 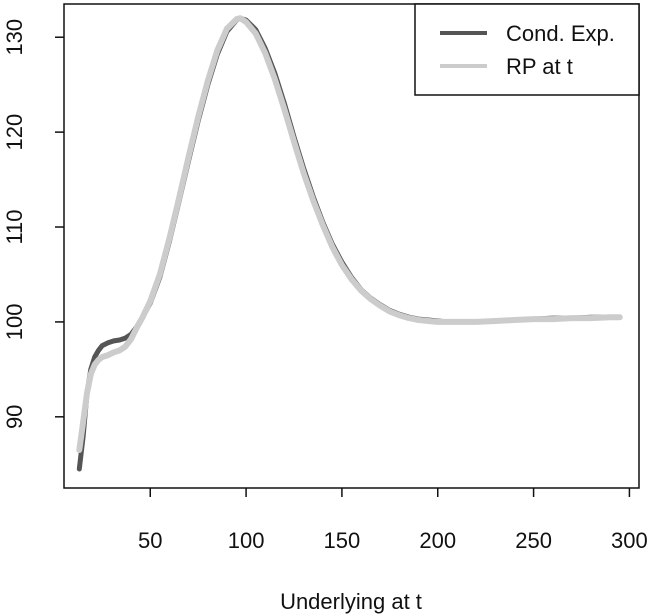 What do you see at coordinates (560, 33) in the screenshot?
I see `legend-label-cond-exp: Cond. Exp.` at bounding box center [560, 33].